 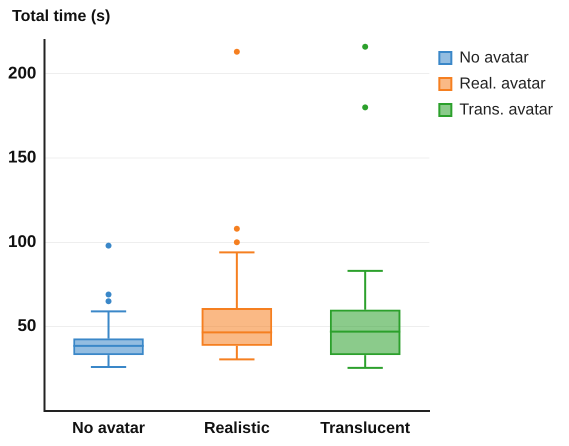 What do you see at coordinates (61, 17) in the screenshot?
I see `y-axis-title: Total time (s)` at bounding box center [61, 17].